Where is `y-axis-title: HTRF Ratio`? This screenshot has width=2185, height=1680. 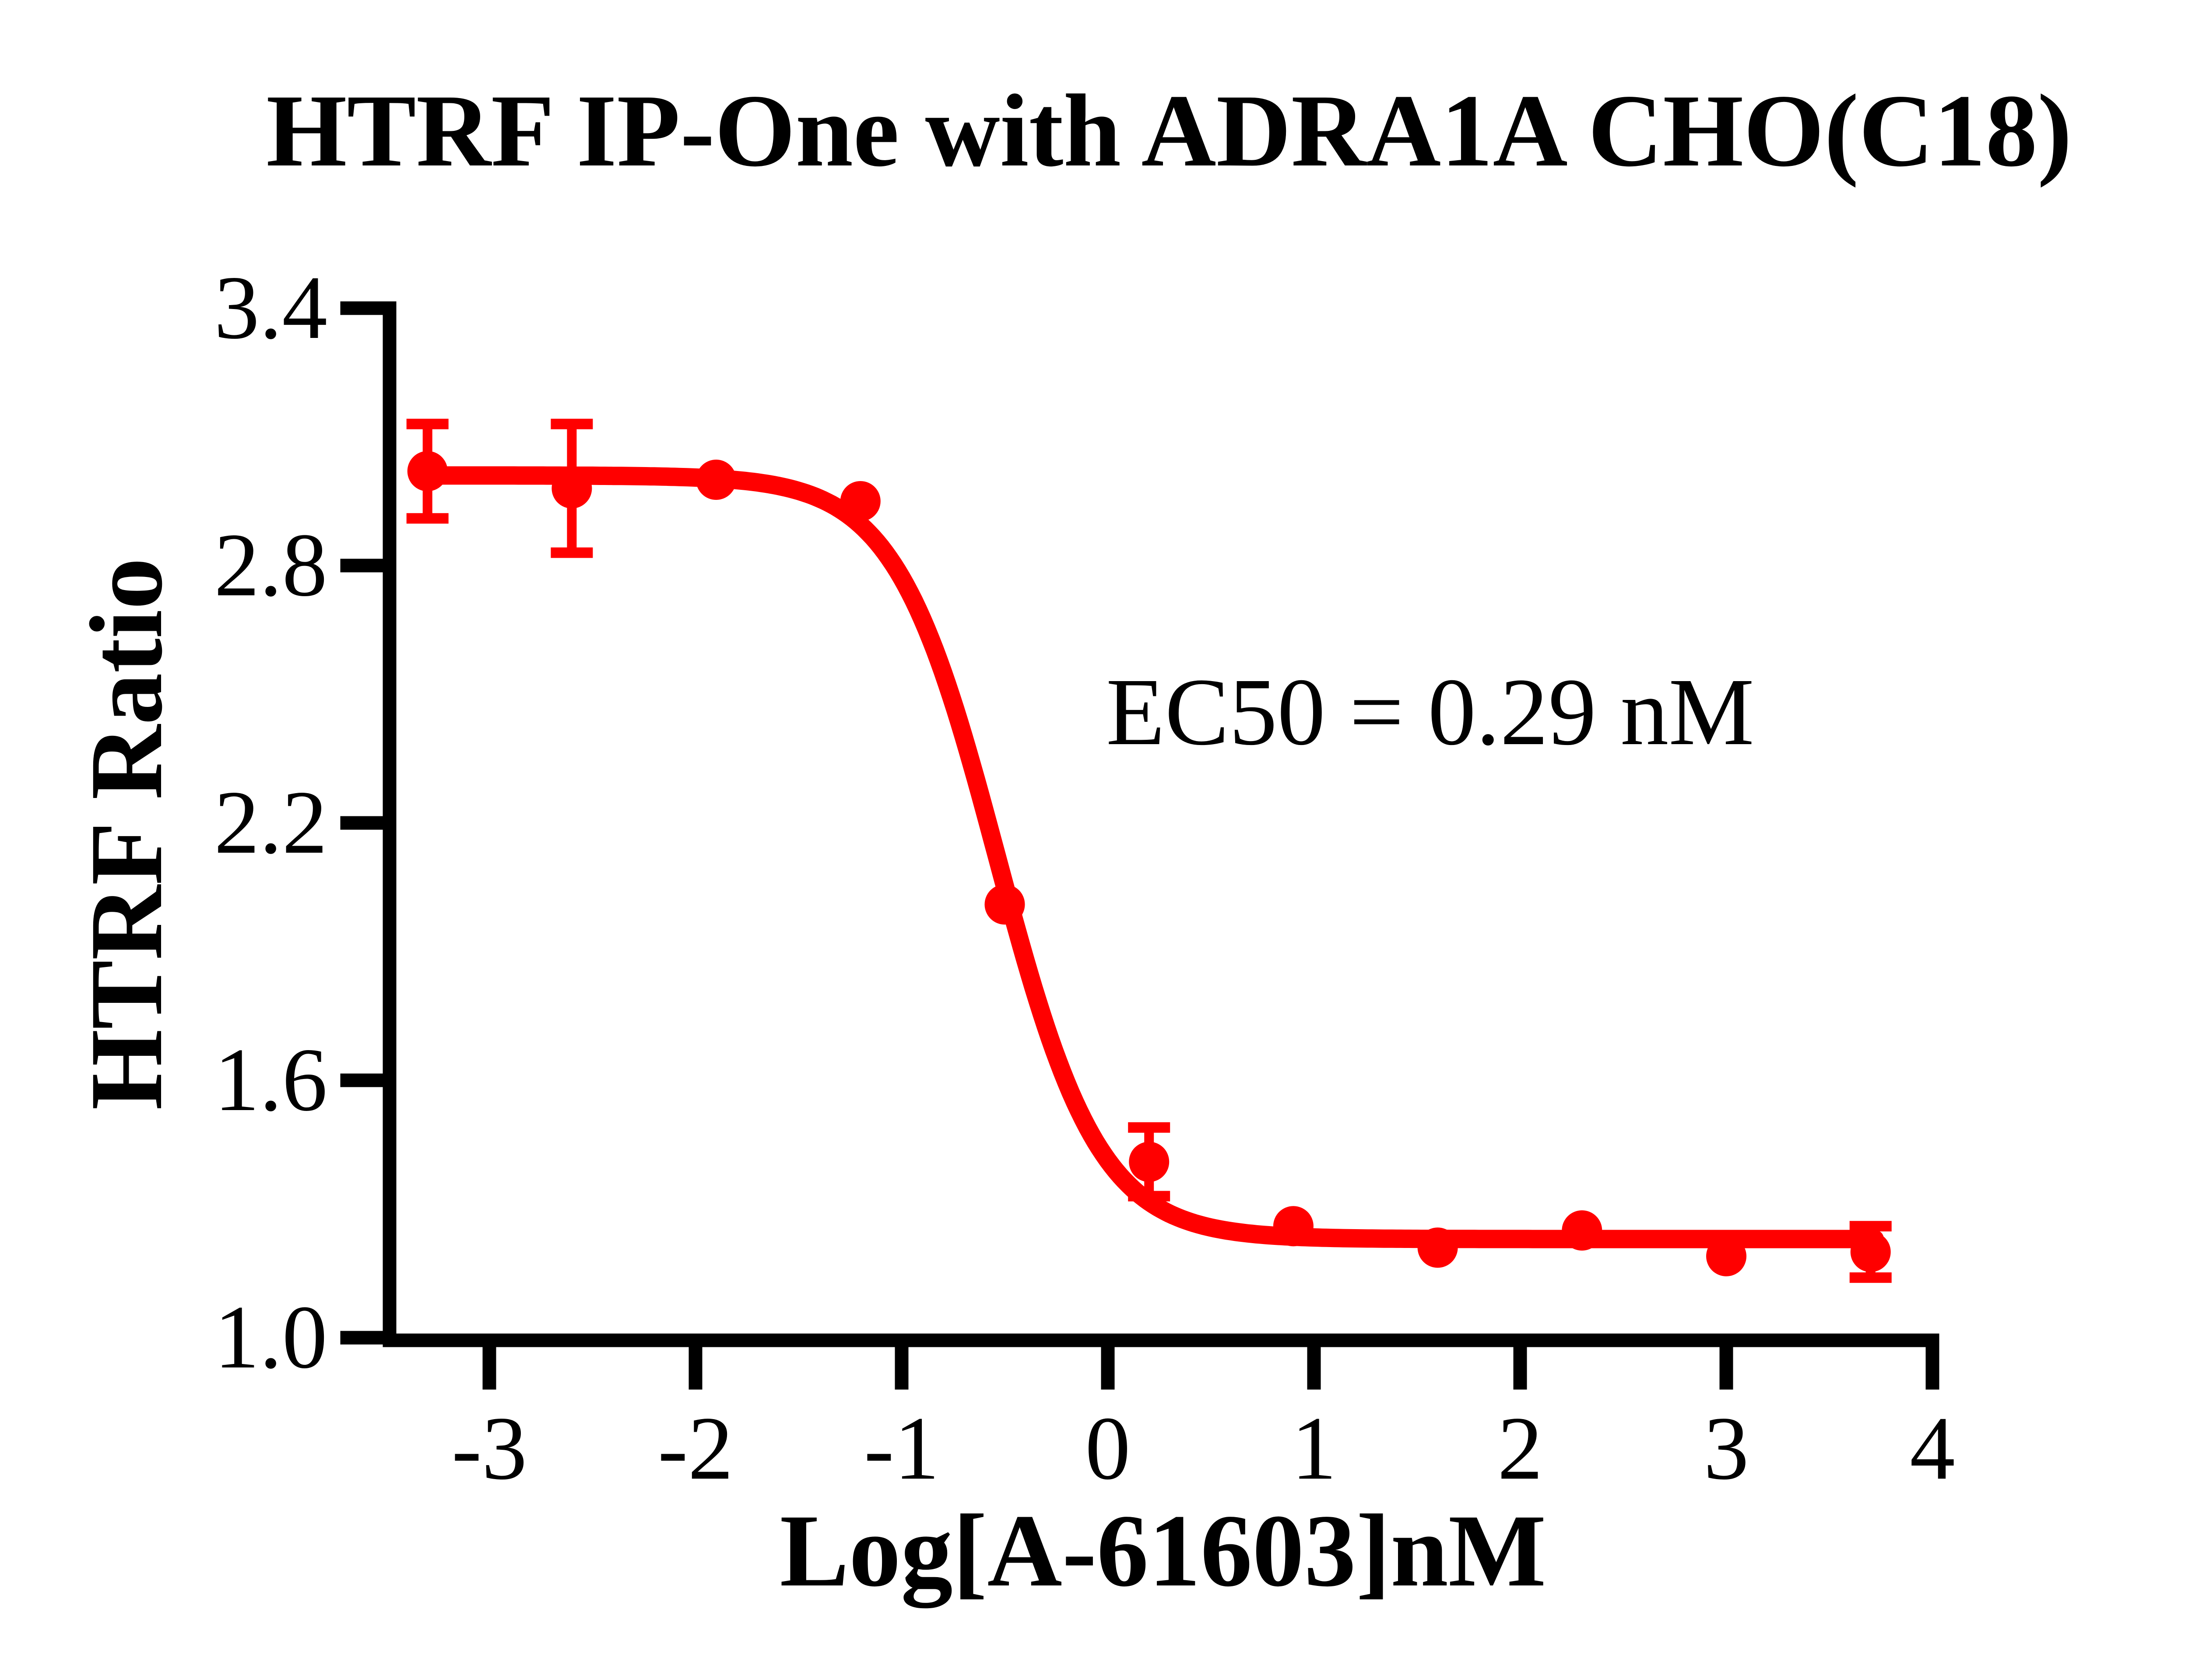
y-axis-title: HTRF Ratio is located at coordinates (127, 834).